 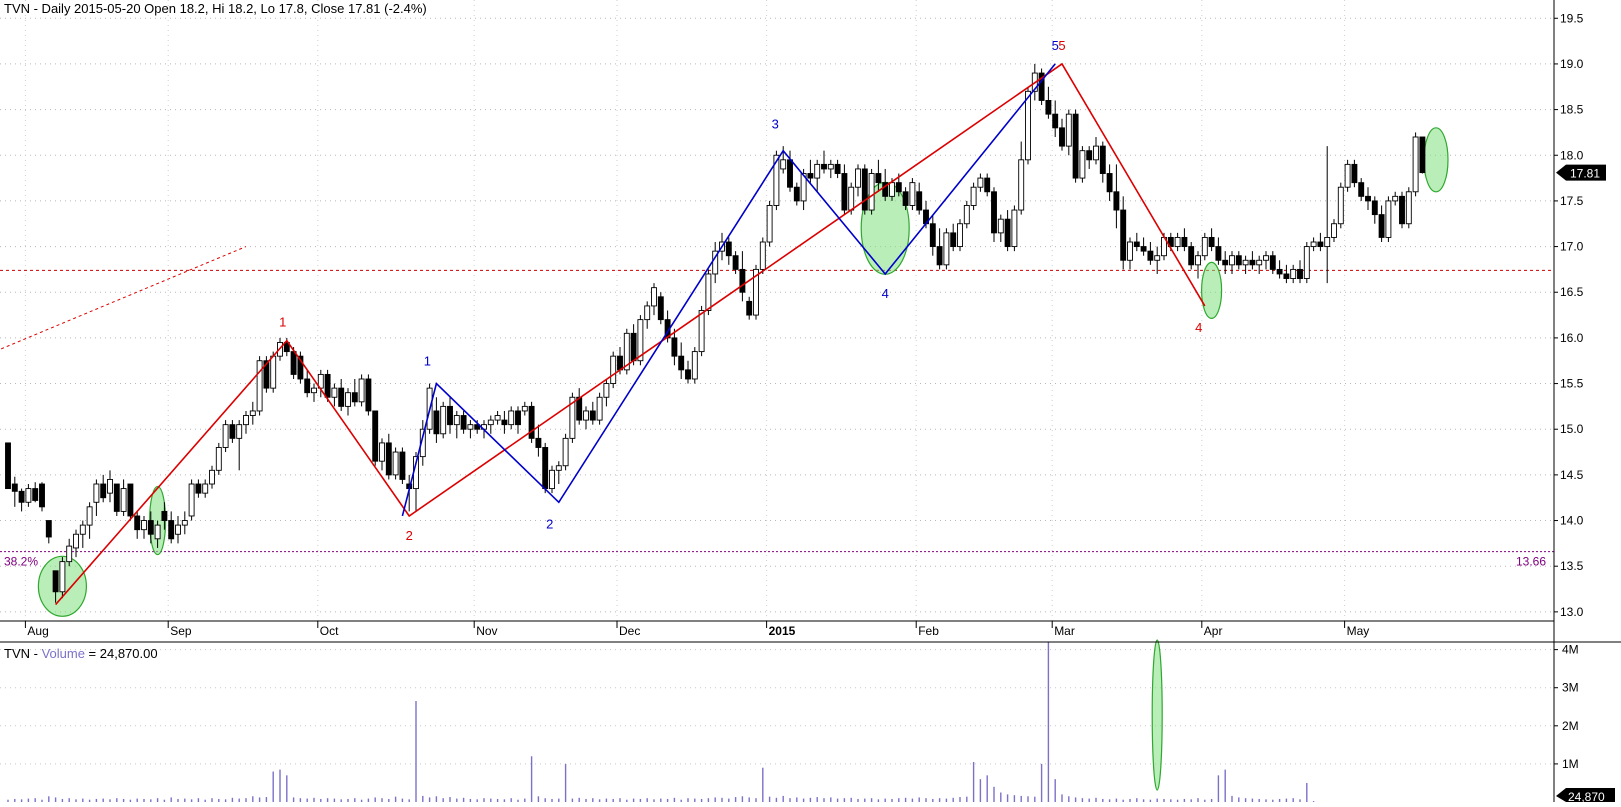 I want to click on highlight-ellipse, so click(x=1211, y=290).